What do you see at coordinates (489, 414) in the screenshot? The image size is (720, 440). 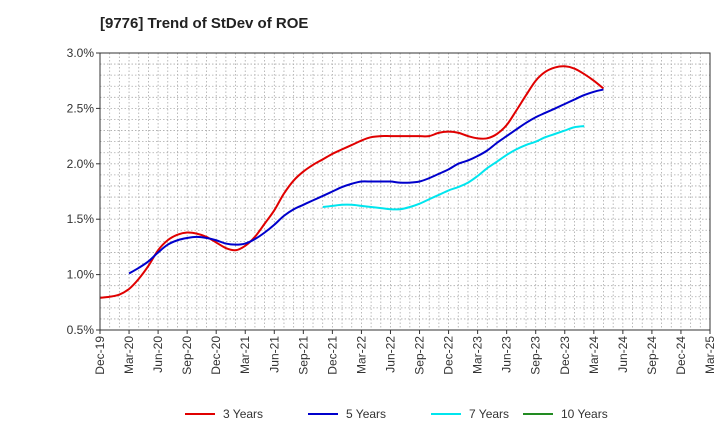 I see `legend-label: 7 Years` at bounding box center [489, 414].